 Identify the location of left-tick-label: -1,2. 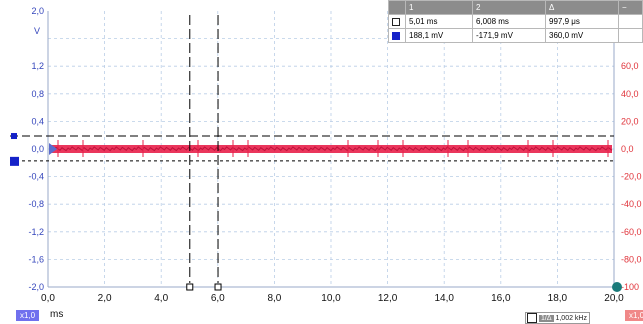
(36, 232).